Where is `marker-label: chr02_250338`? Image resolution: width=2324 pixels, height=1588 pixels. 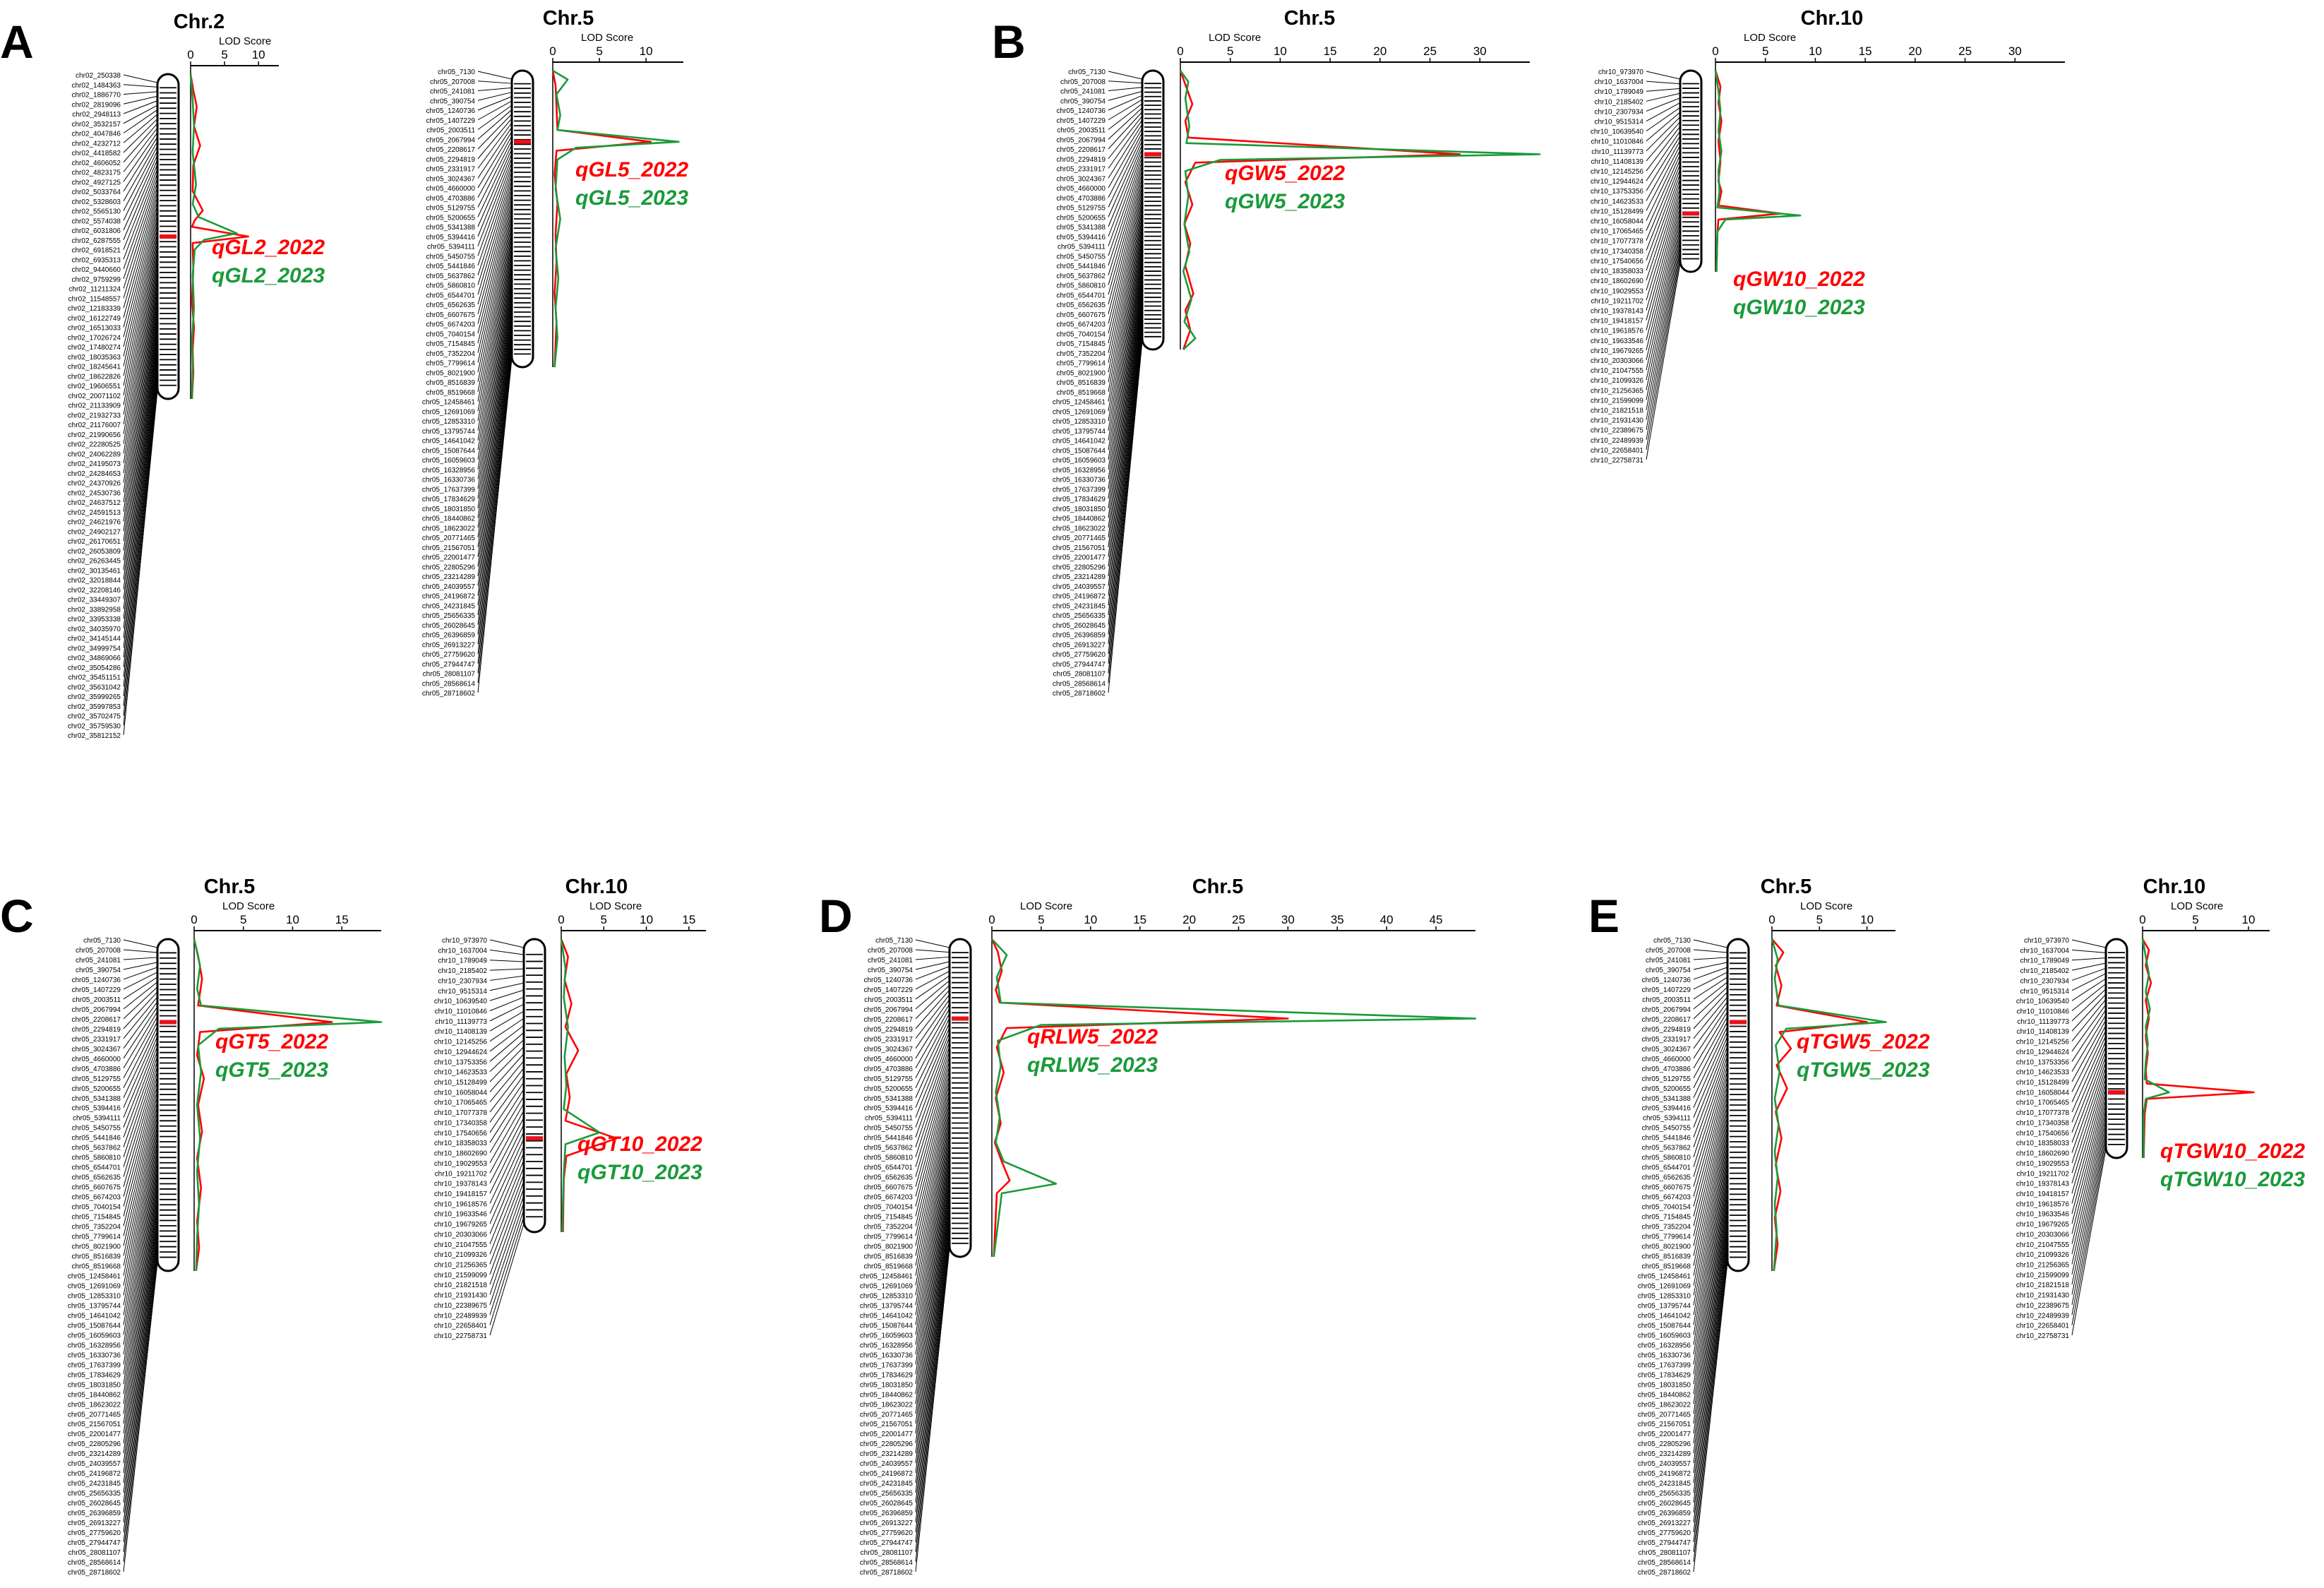 marker-label: chr02_250338 is located at coordinates (98, 76).